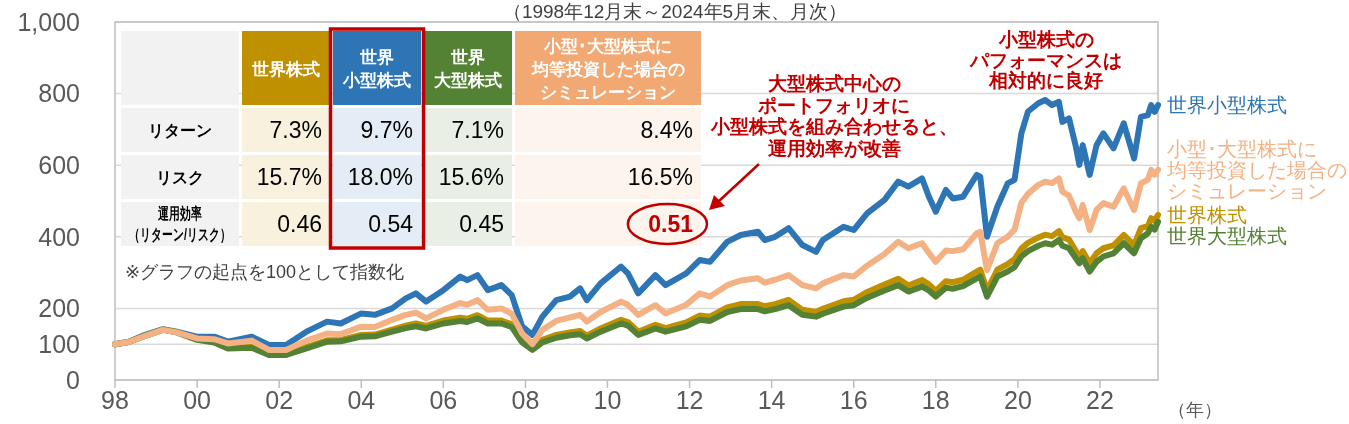 The image size is (1349, 424). Describe the element at coordinates (279, 400) in the screenshot. I see `x-tick-label: 02` at that location.